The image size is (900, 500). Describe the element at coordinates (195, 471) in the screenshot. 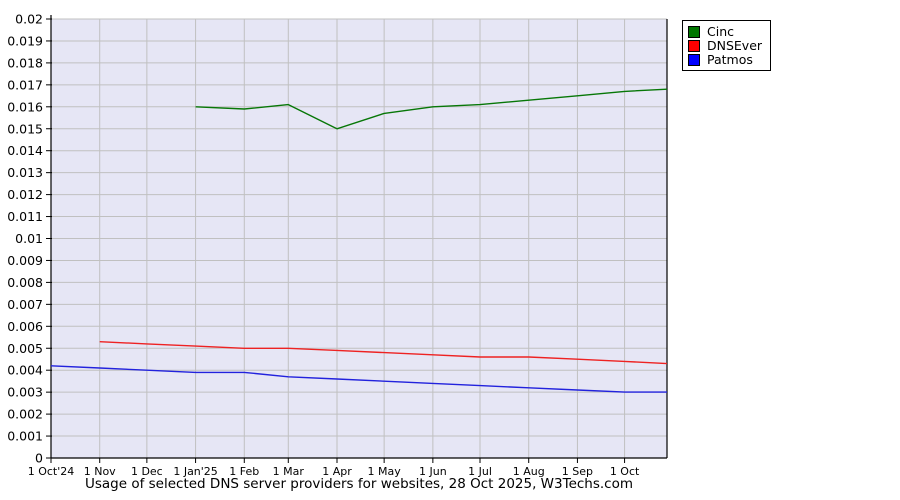

I see `x-tick-label: 1 Jan'25` at that location.